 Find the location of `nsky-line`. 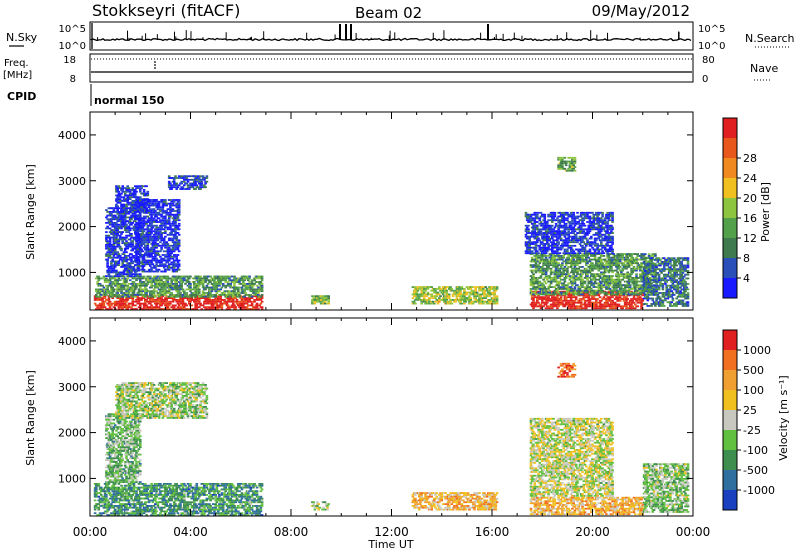

nsky-line is located at coordinates (391, 39).